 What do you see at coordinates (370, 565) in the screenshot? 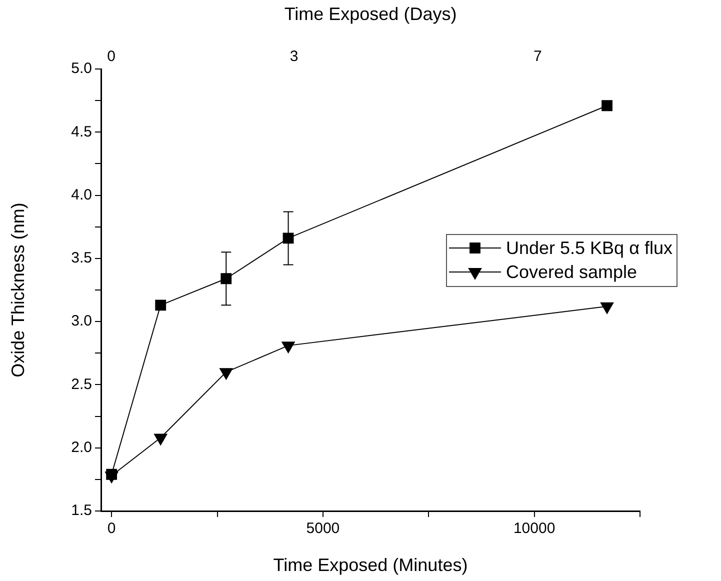
I see `x-axis-title: Time Exposed (Minutes)` at bounding box center [370, 565].